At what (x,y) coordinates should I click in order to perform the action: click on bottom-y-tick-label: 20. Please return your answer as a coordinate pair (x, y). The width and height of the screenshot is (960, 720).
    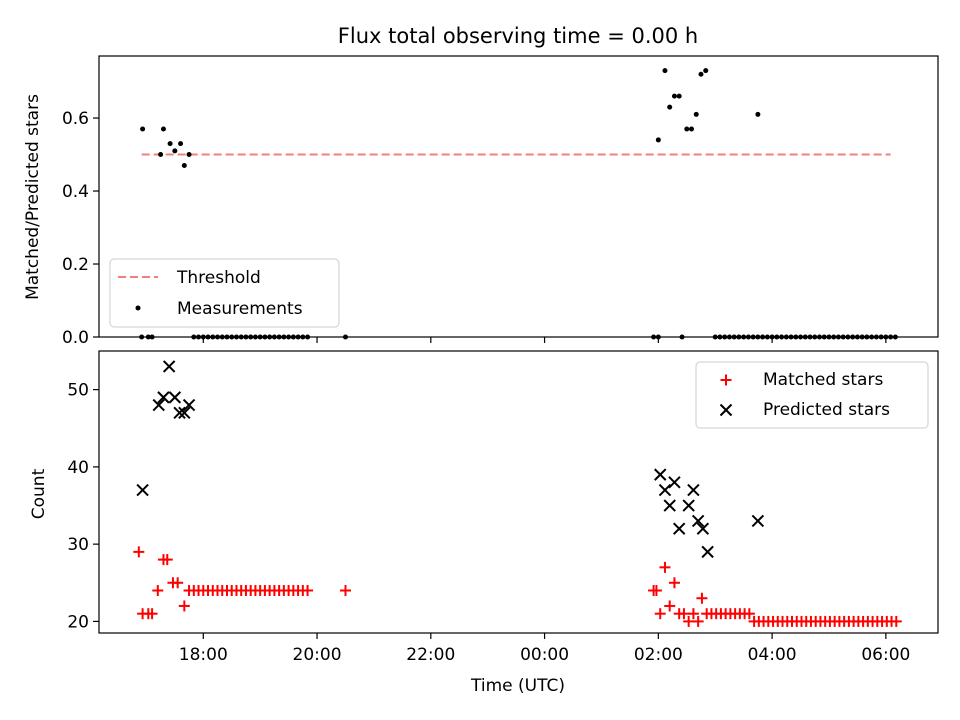
    Looking at the image, I should click on (78, 622).